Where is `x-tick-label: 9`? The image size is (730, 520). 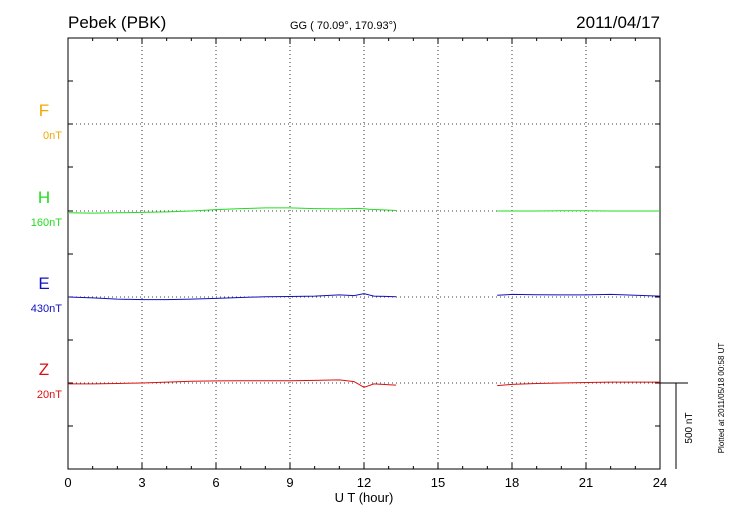
x-tick-label: 9 is located at coordinates (289, 482).